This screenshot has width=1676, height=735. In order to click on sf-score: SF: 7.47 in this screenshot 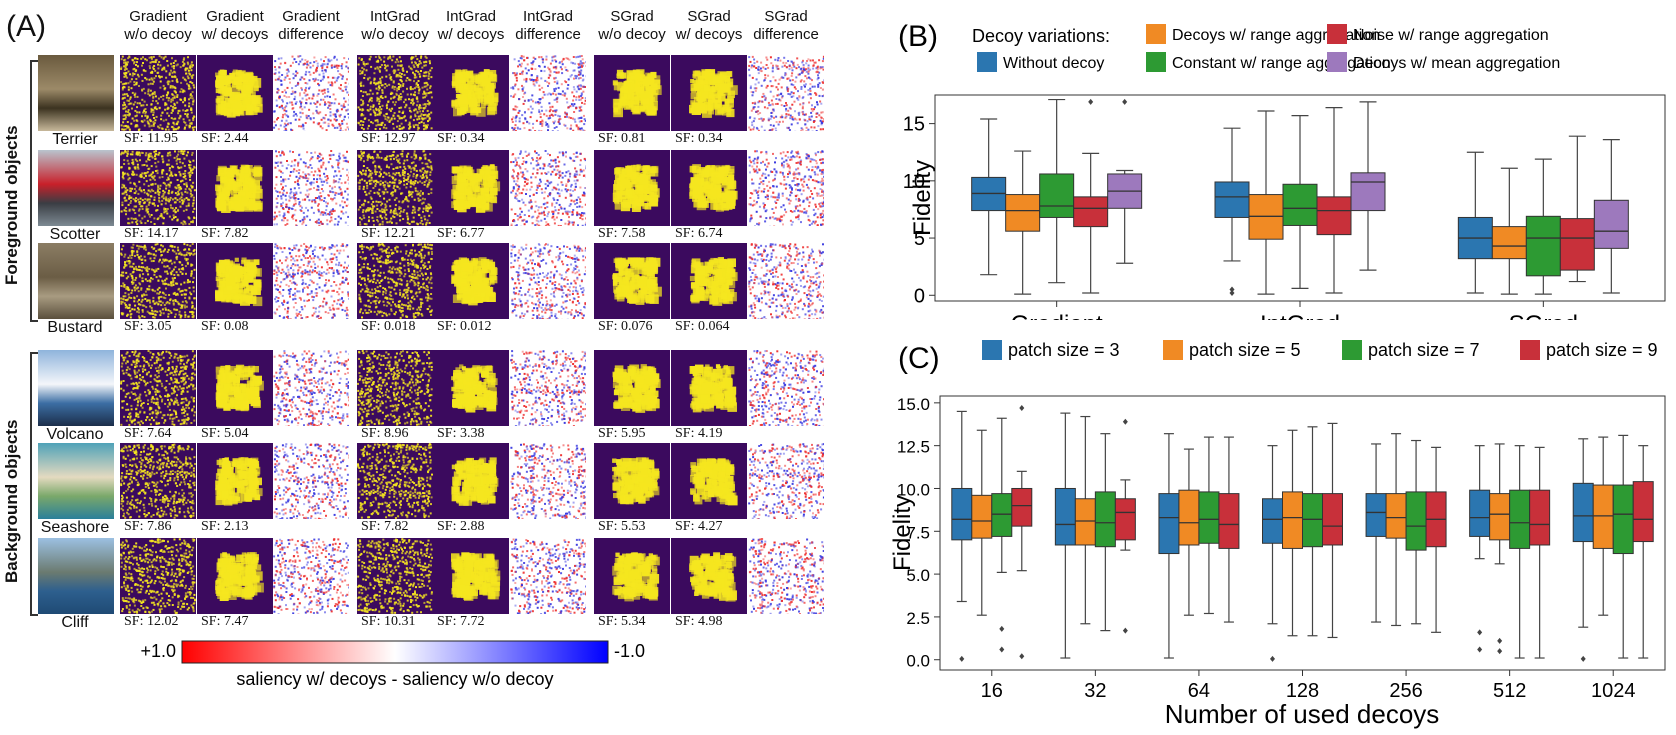, I will do `click(225, 621)`.